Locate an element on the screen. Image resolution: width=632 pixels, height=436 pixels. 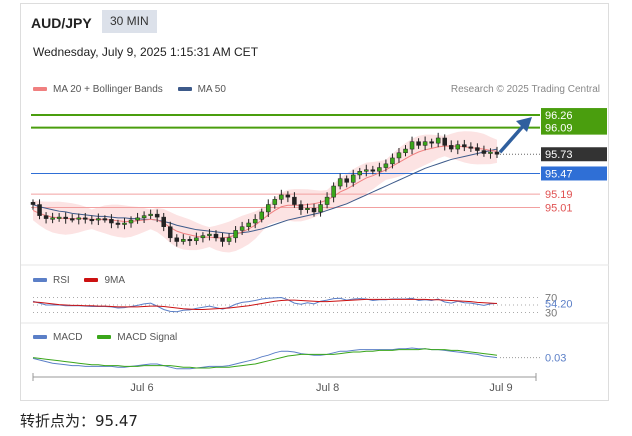
credit-text: Research © 2025 Trading Central is located at coordinates (525, 89).